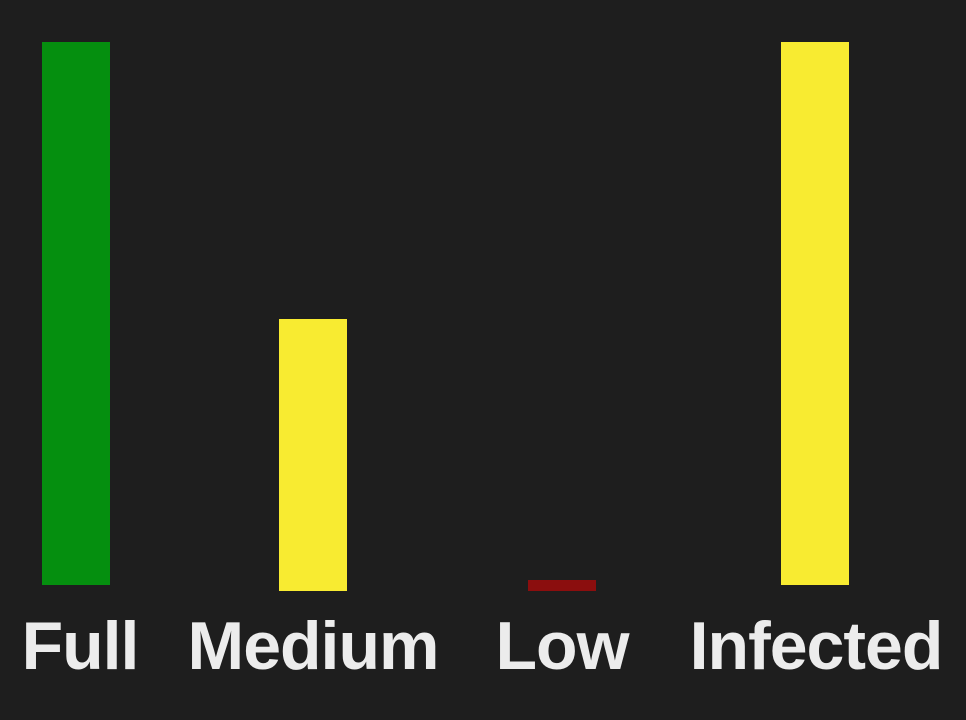 Image resolution: width=966 pixels, height=720 pixels. What do you see at coordinates (562, 646) in the screenshot?
I see `low-label: Low` at bounding box center [562, 646].